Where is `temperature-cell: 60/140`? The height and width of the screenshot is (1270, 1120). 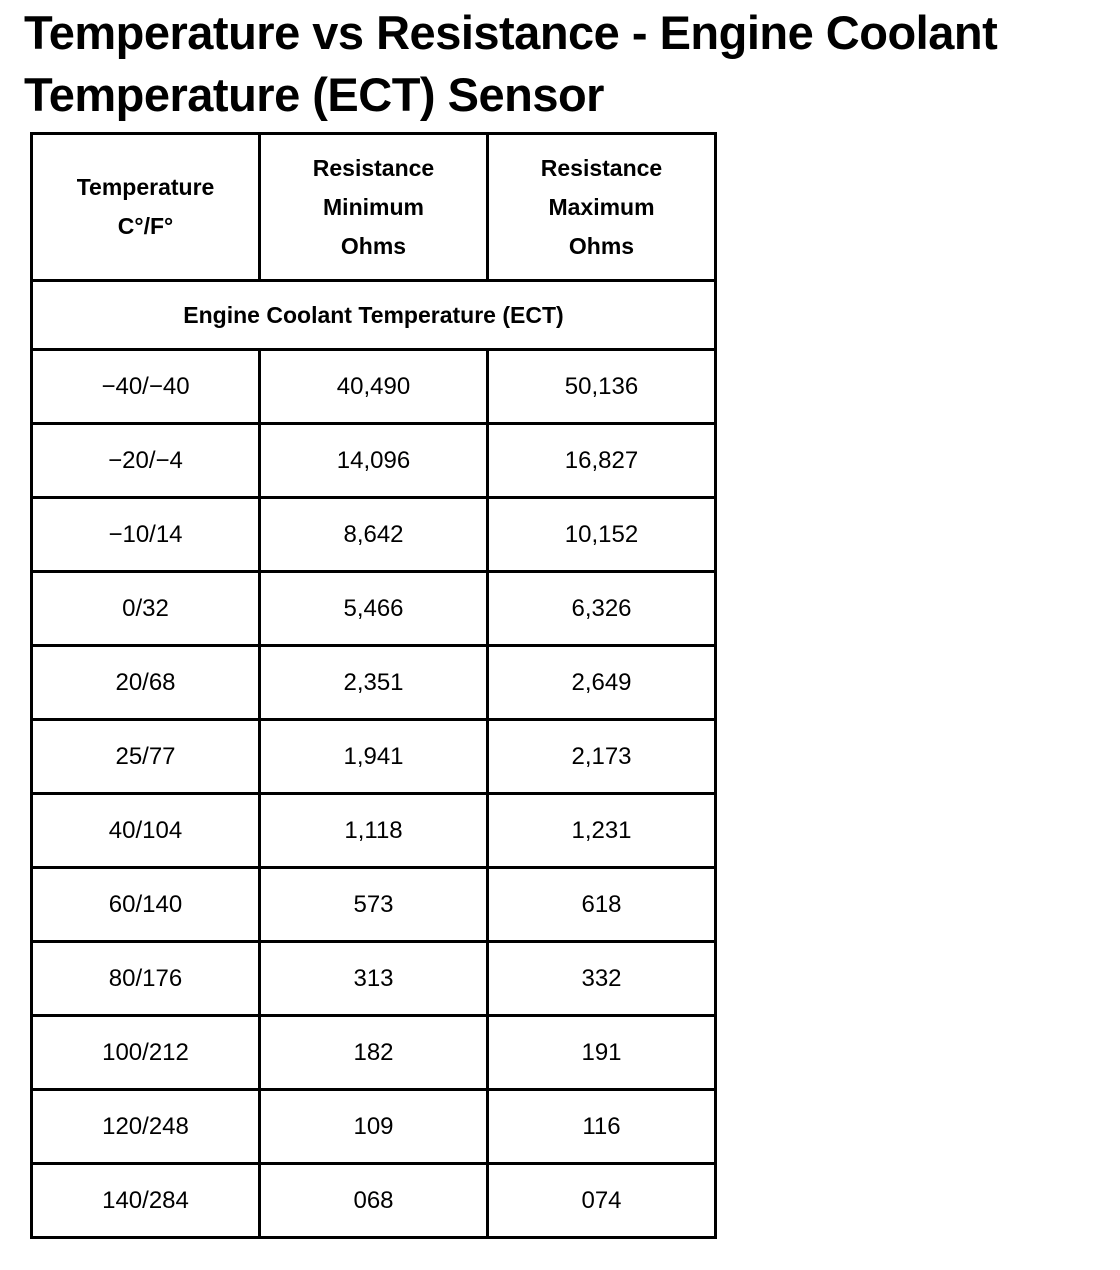
temperature-cell: 60/140 is located at coordinates (145, 904).